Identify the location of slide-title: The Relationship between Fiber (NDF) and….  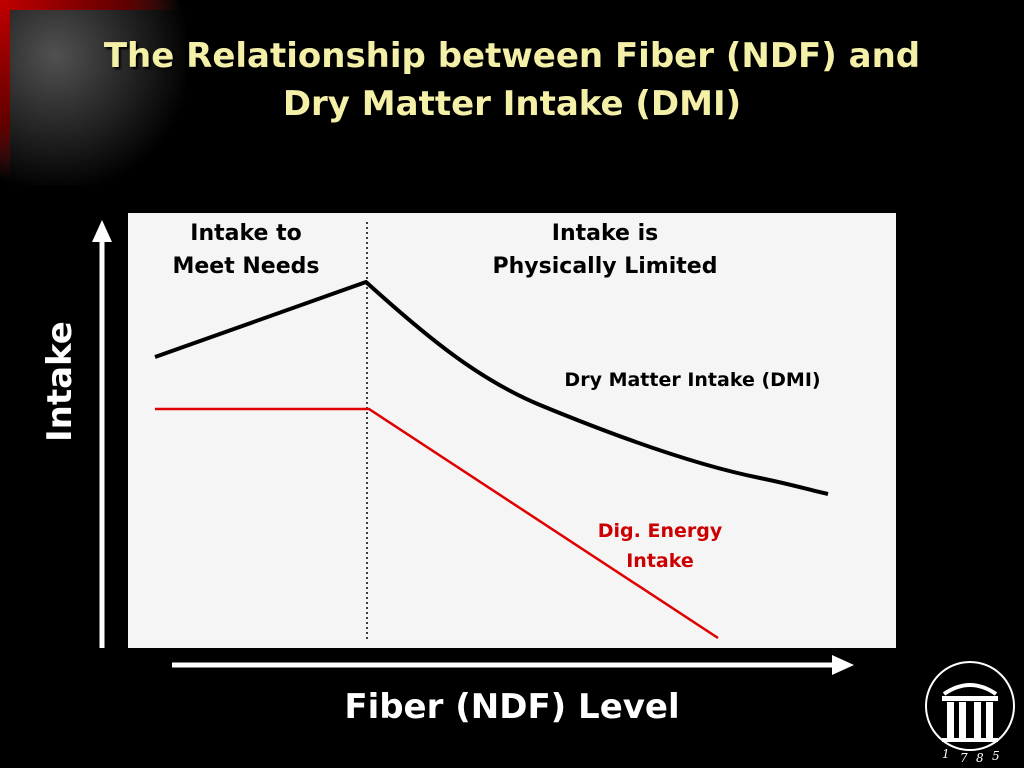
(512, 80).